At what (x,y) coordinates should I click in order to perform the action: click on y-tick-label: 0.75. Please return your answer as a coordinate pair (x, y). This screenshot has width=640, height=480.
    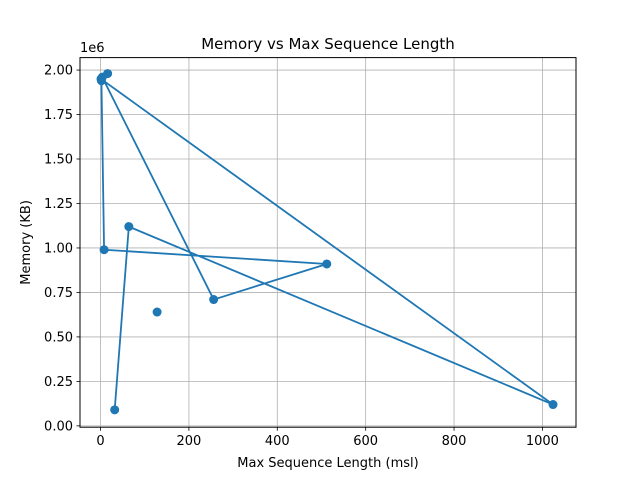
    Looking at the image, I should click on (58, 293).